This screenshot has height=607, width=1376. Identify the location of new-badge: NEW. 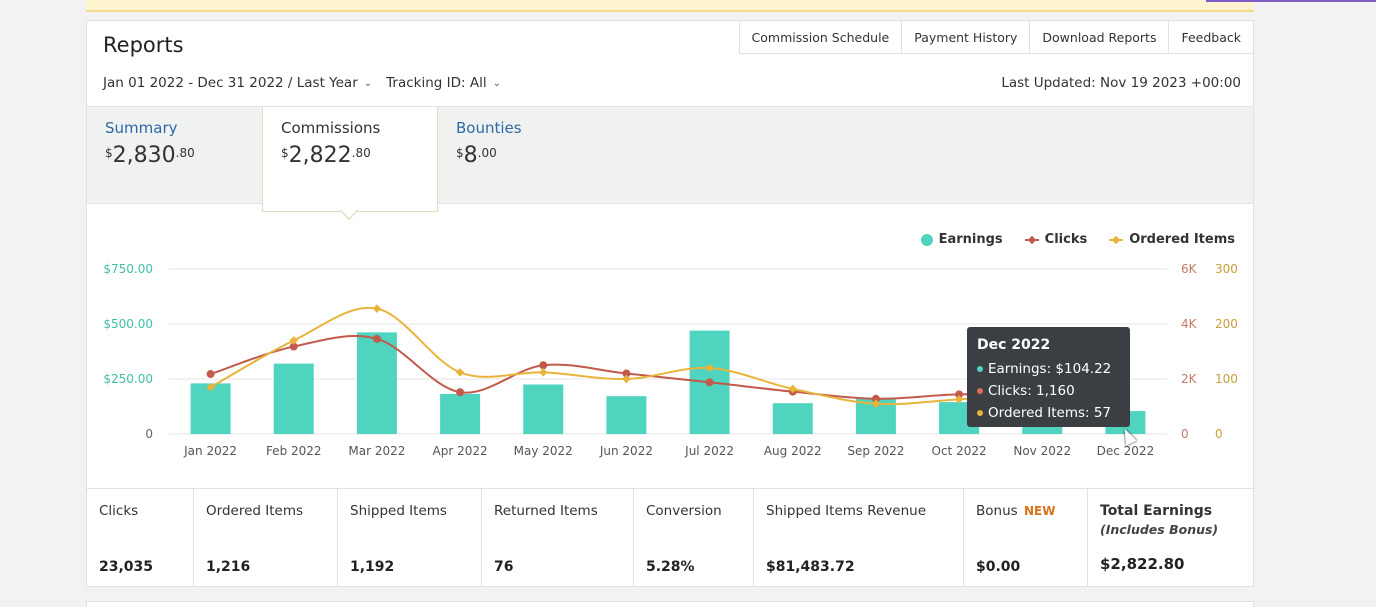
(1039, 511).